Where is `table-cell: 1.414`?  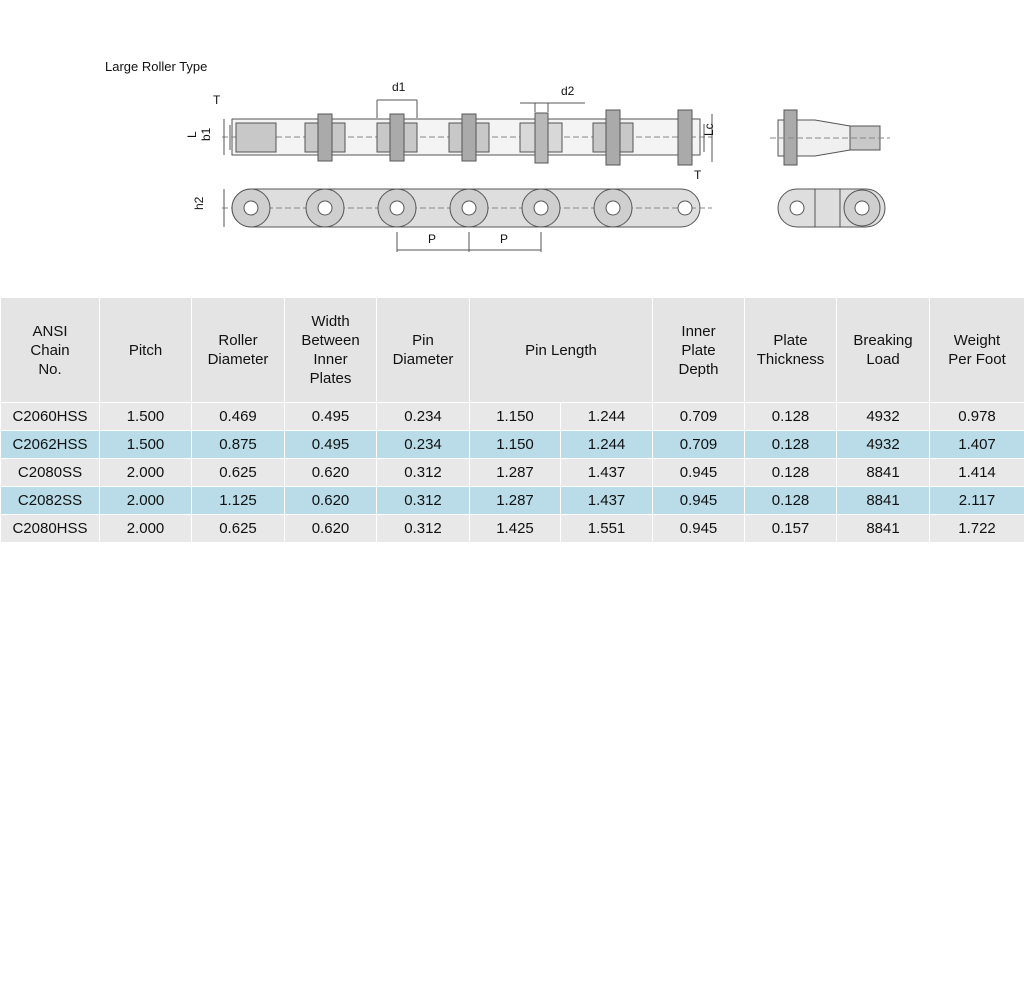 table-cell: 1.414 is located at coordinates (976, 472).